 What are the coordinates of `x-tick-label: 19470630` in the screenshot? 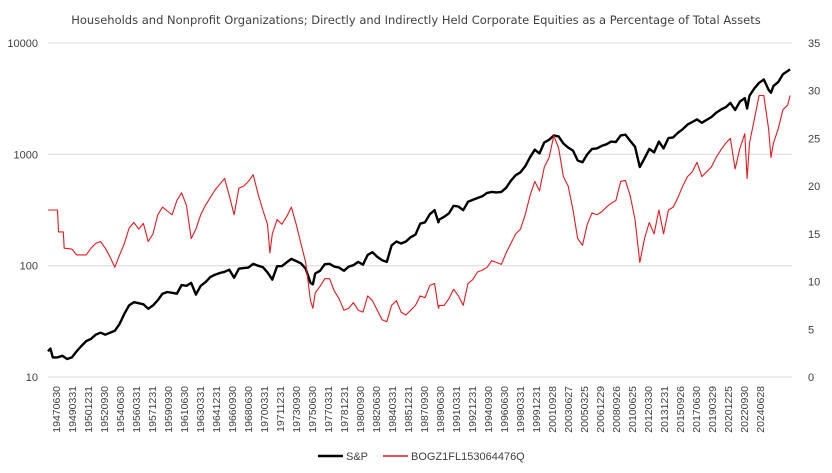 It's located at (57, 409).